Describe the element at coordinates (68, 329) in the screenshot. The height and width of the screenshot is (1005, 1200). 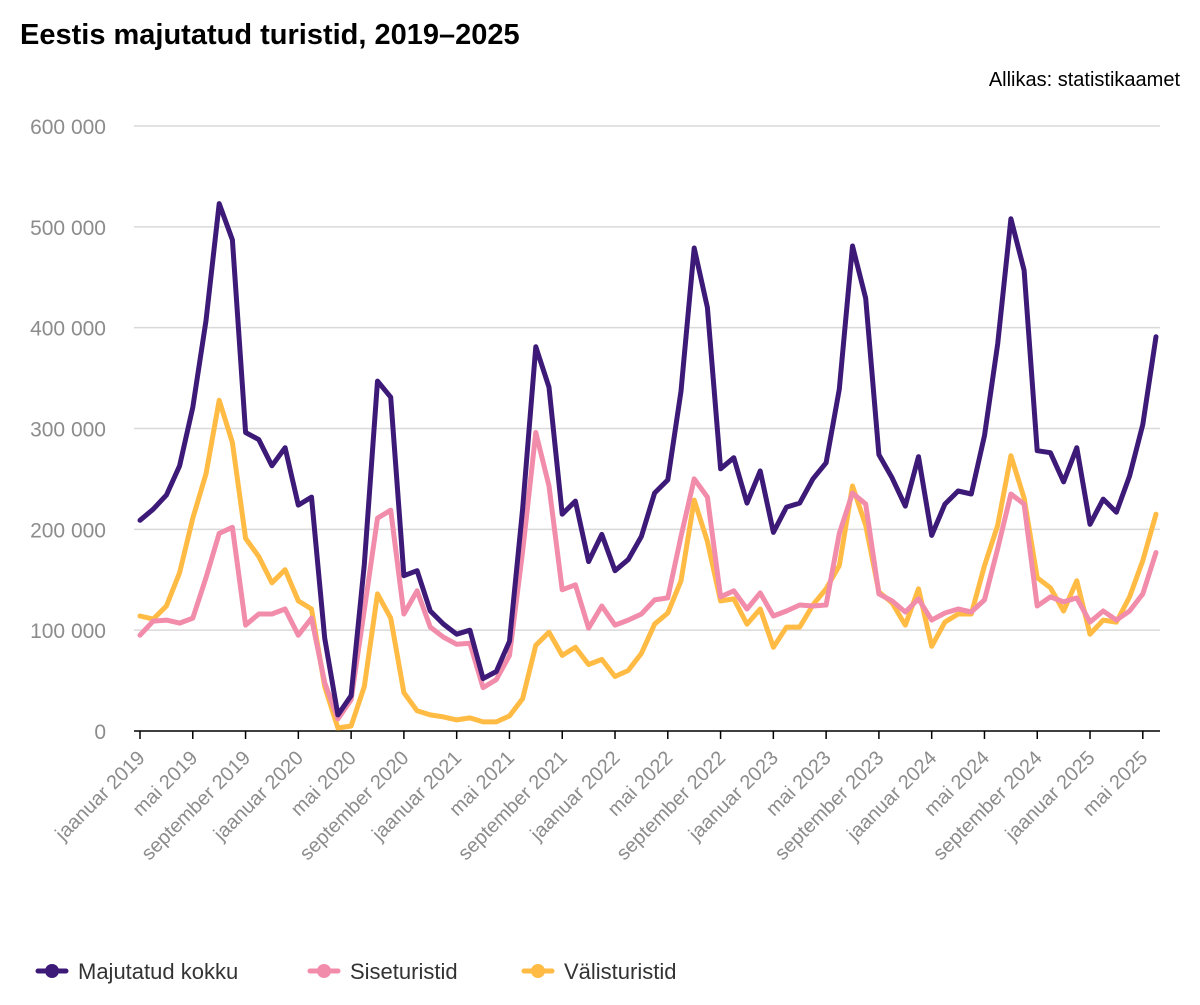
I see `y-tick-label: 400 000` at that location.